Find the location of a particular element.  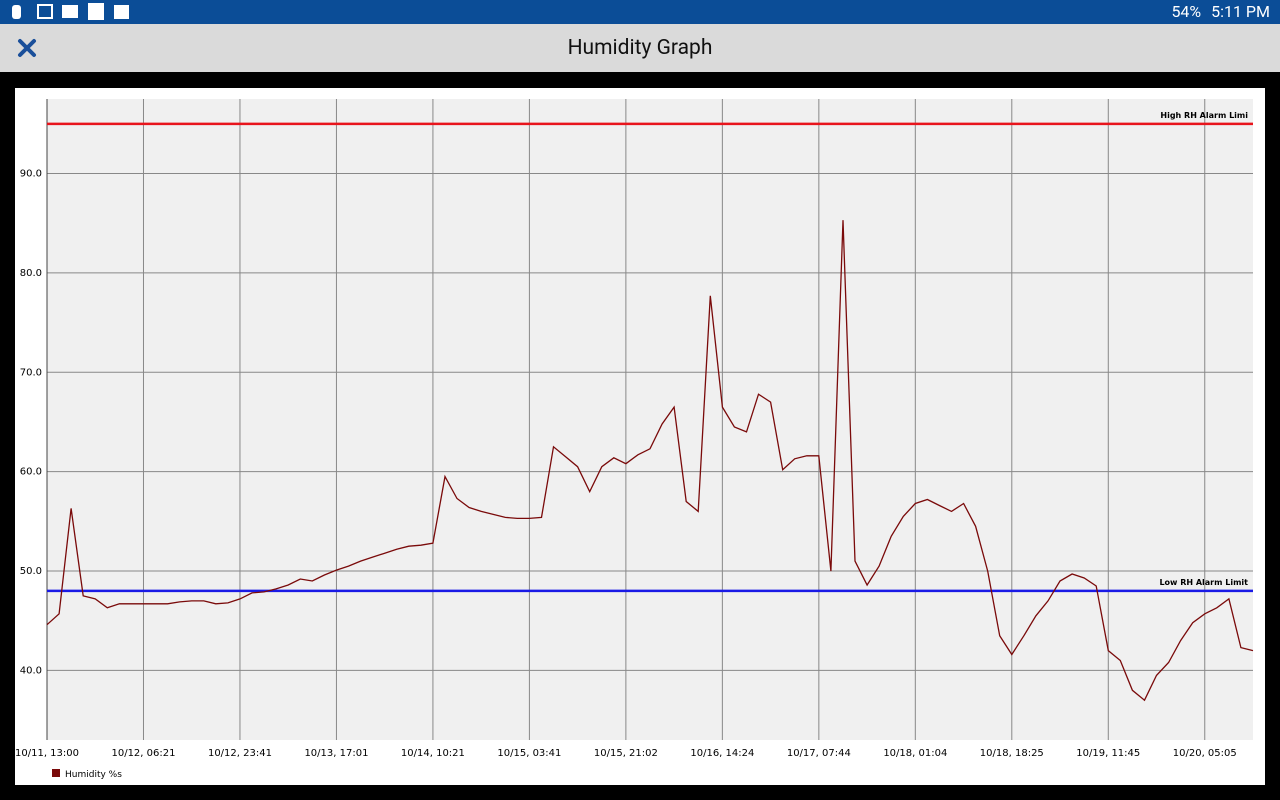

app-bar: Humidity Graph is located at coordinates (640, 48).